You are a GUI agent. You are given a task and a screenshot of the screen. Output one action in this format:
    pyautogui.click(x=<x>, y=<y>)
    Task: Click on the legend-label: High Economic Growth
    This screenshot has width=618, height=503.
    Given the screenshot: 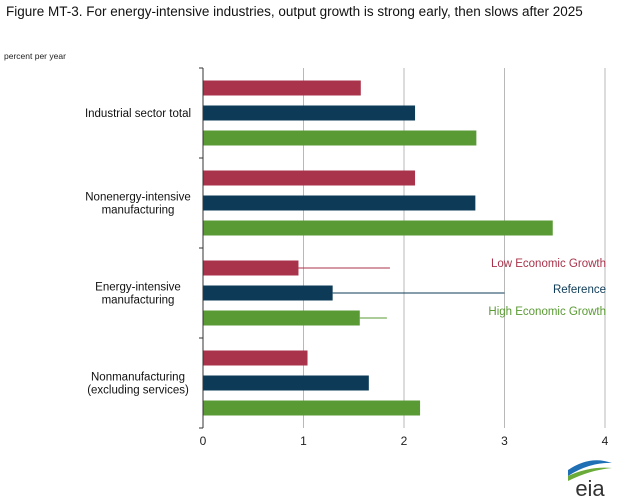 What is the action you would take?
    pyautogui.click(x=547, y=312)
    